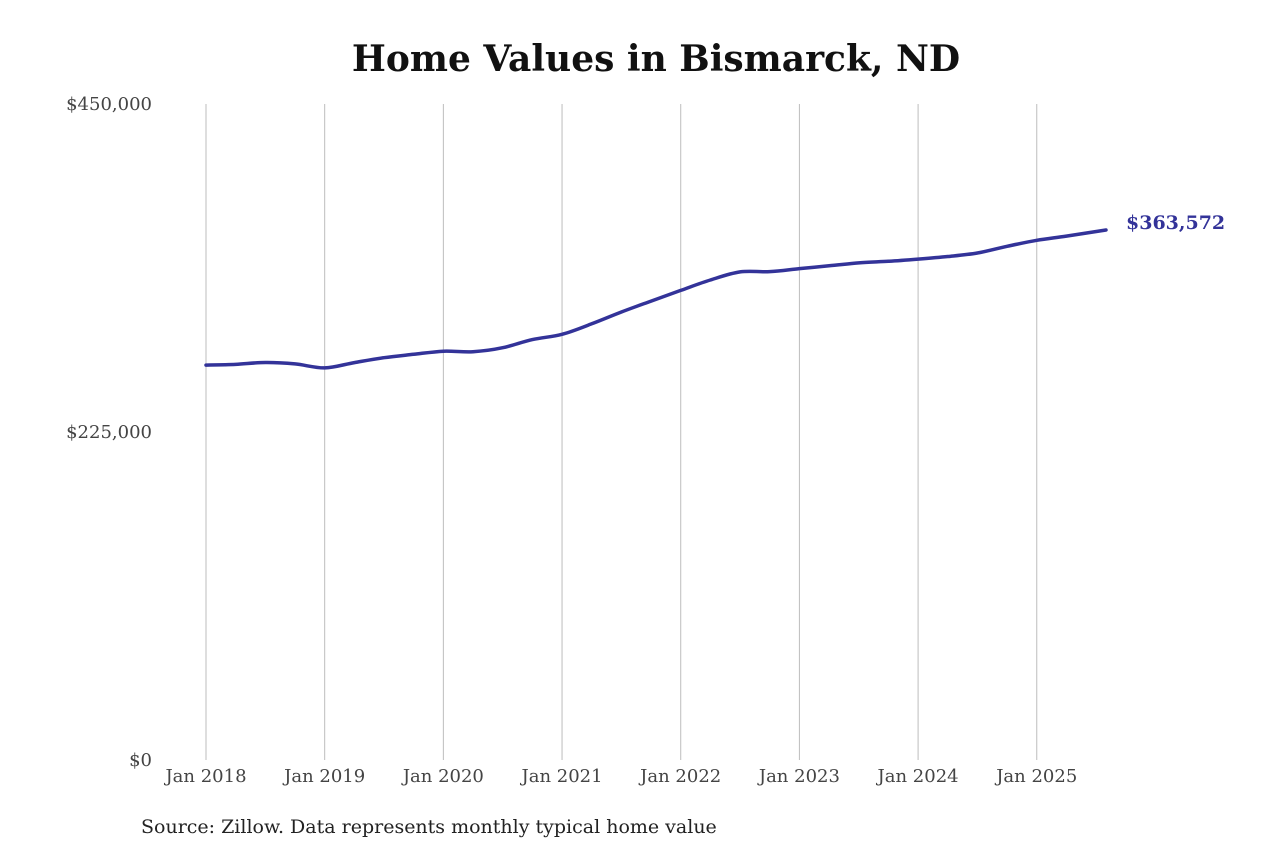 The image size is (1280, 853). I want to click on series-layer: $363,572, so click(714, 291).